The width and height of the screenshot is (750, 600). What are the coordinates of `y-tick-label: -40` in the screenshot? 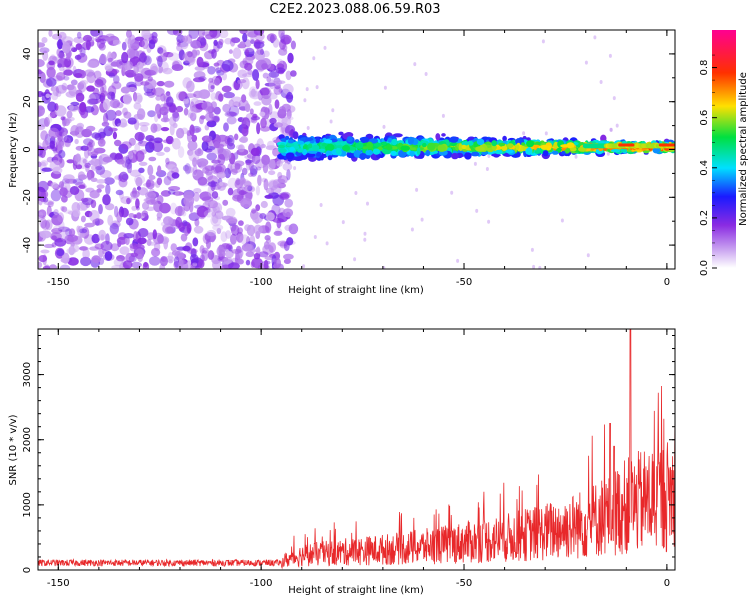 It's located at (27, 245).